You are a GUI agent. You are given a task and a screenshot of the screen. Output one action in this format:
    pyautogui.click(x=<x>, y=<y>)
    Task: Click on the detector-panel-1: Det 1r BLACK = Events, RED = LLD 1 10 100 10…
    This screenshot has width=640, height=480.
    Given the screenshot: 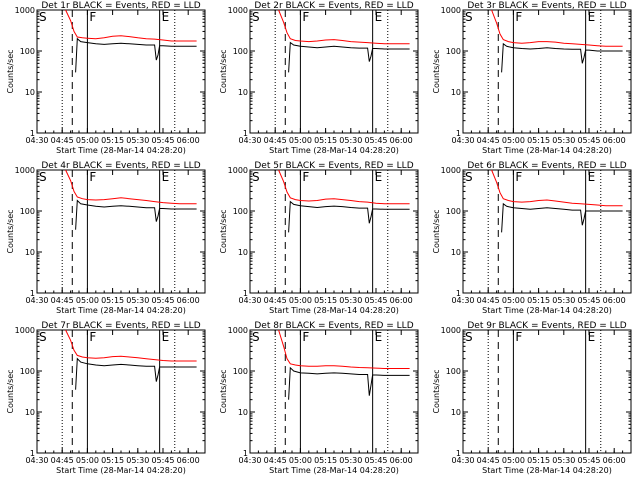 What is the action you would take?
    pyautogui.click(x=106, y=78)
    